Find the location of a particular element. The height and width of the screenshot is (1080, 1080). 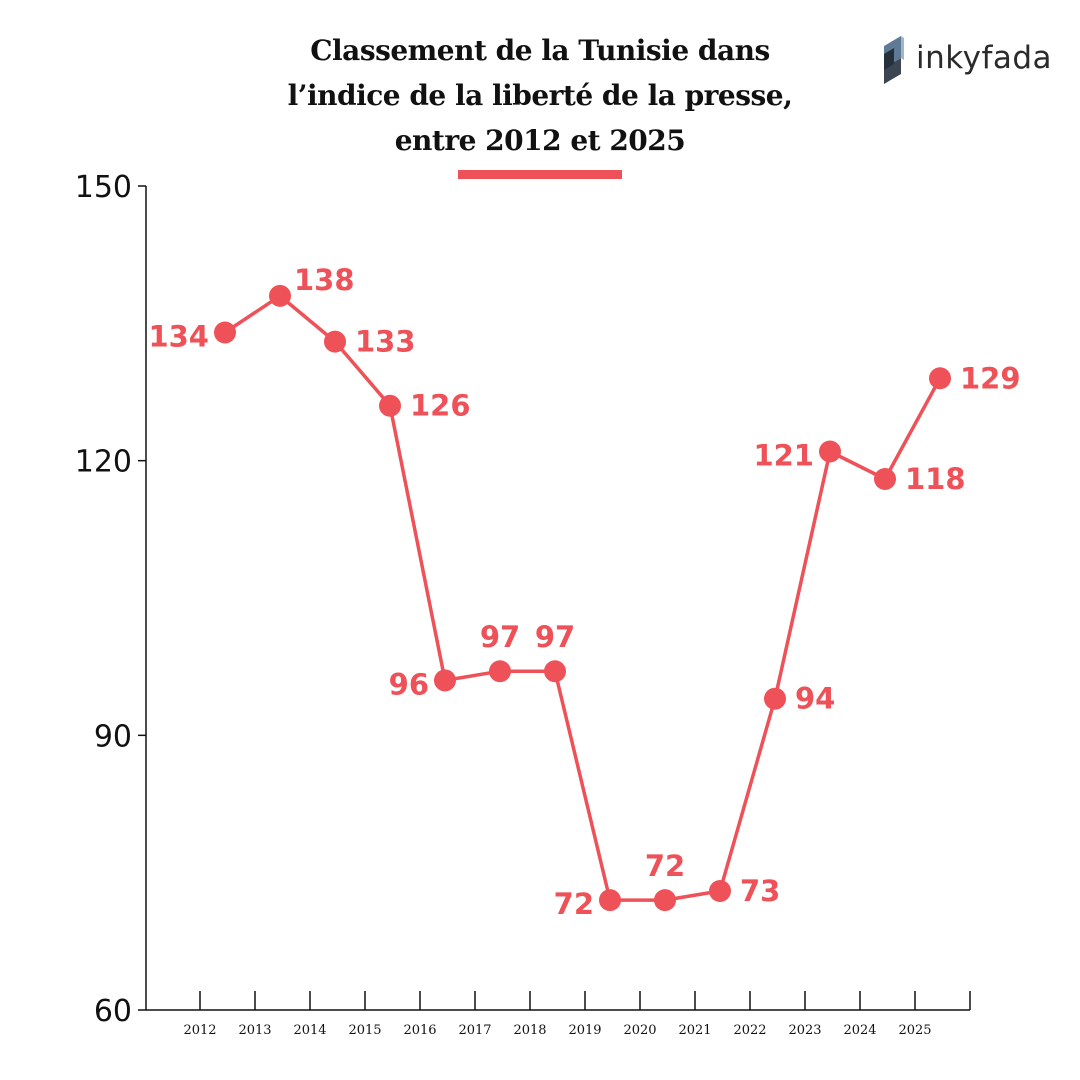

title-line-1: Classement de la Tunisie dans is located at coordinates (540, 50).